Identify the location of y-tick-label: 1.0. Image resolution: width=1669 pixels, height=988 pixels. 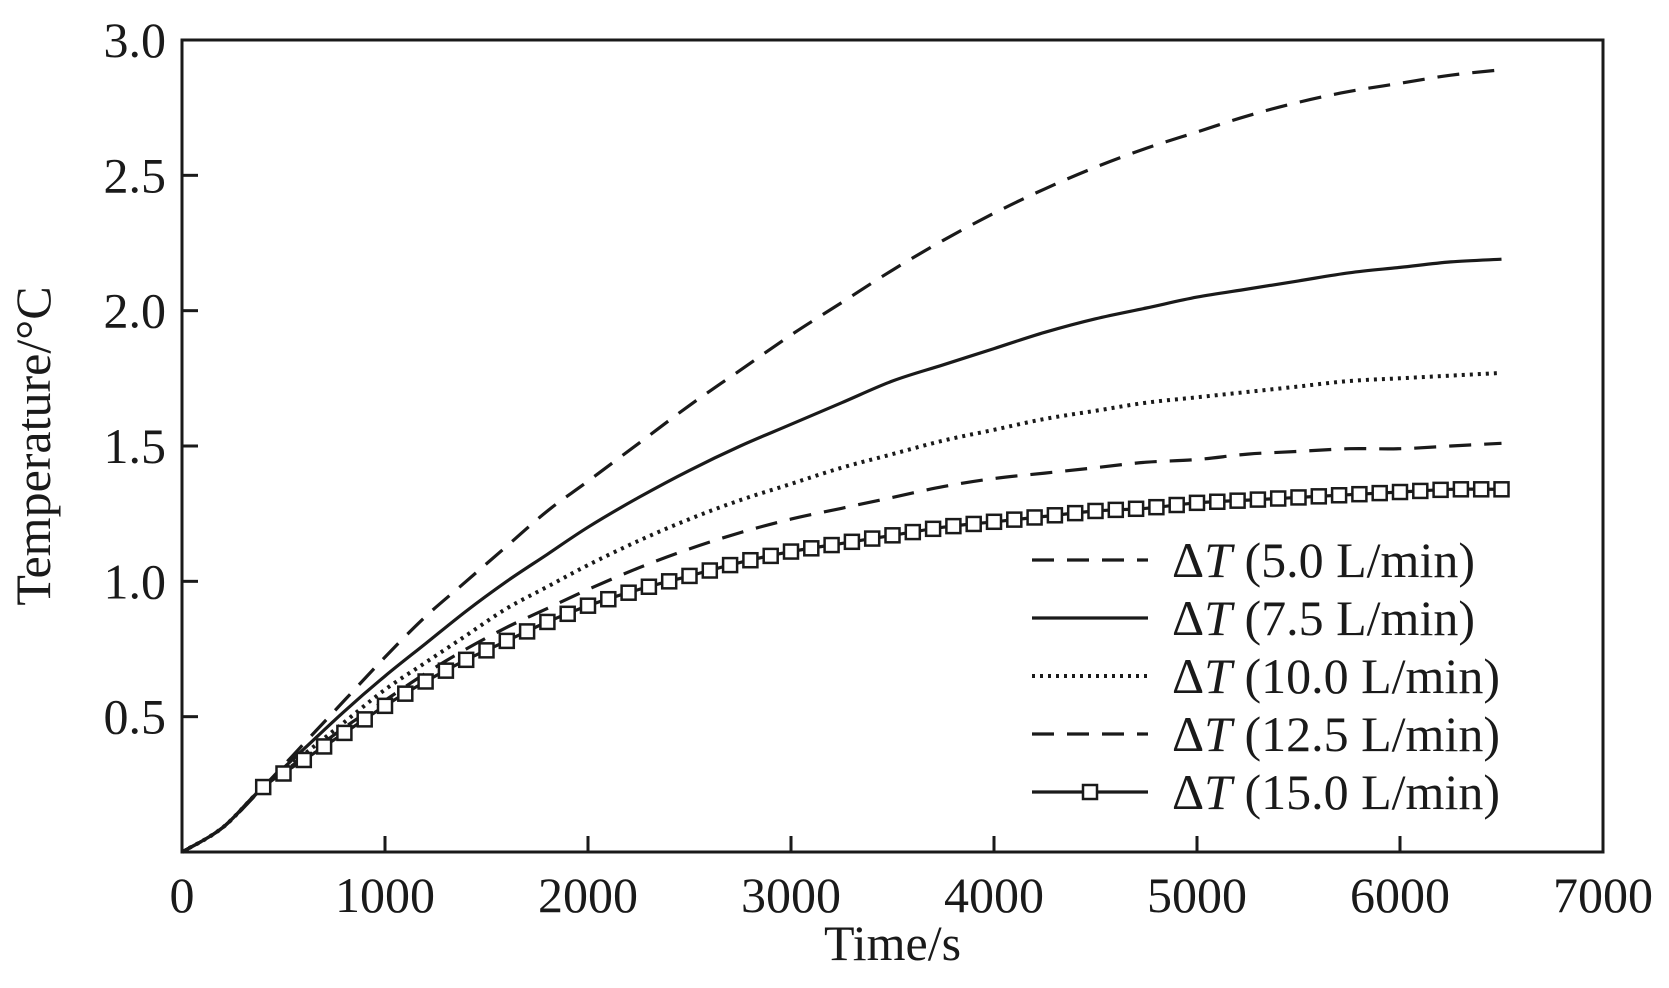
(135, 581).